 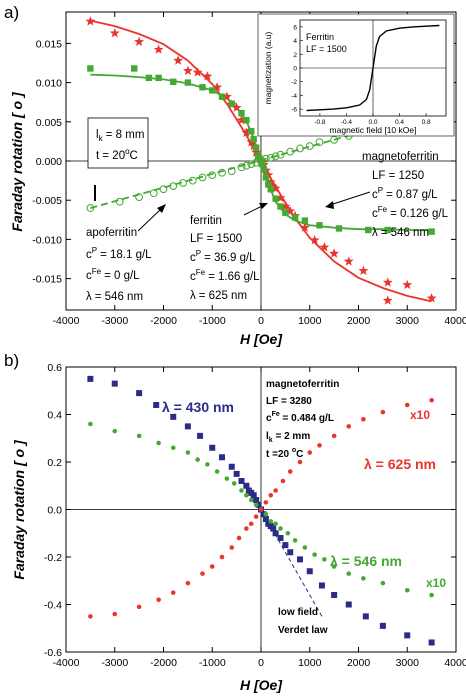 What do you see at coordinates (408, 663) in the screenshot?
I see `b-xtick-label: 3000` at bounding box center [408, 663].